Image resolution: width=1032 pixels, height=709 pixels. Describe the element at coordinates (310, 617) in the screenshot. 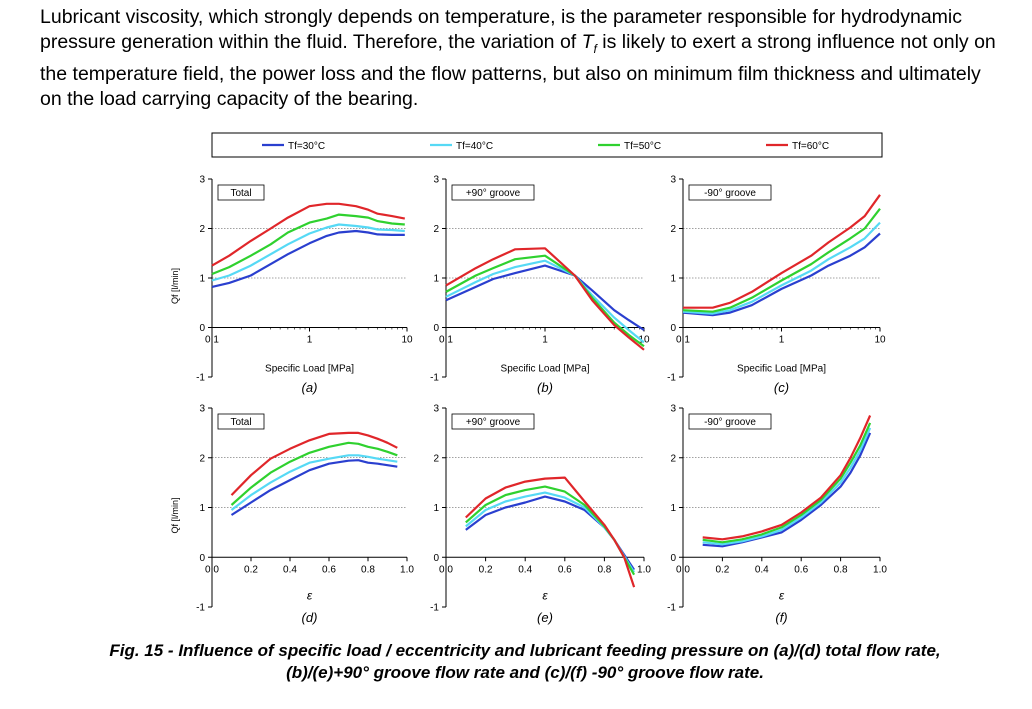

I see `panel-letter: (d)` at that location.